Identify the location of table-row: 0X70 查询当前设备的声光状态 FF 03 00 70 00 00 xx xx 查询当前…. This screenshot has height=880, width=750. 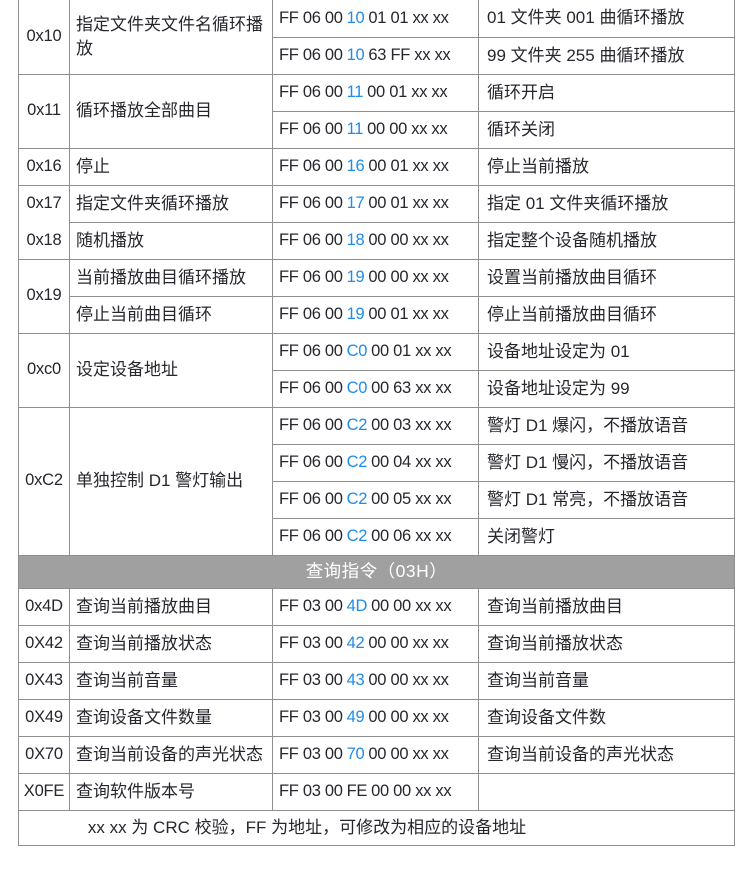
(376, 754).